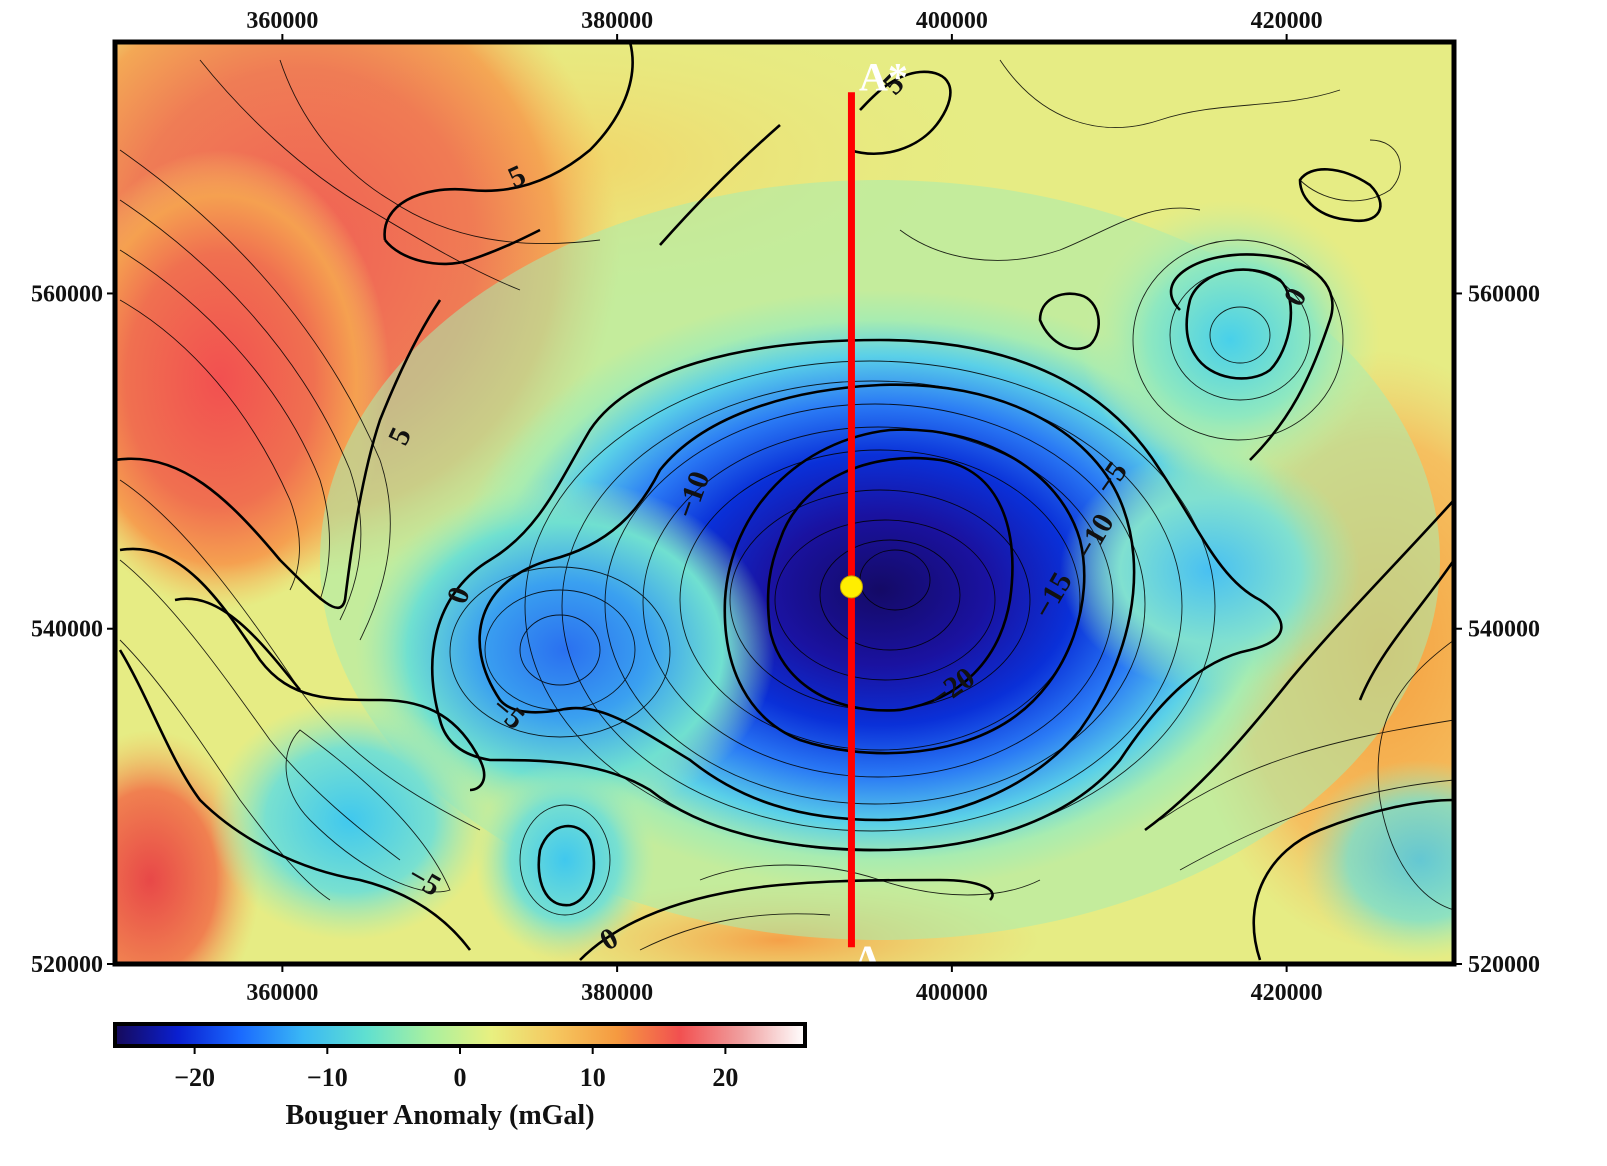 This screenshot has width=1607, height=1166. I want to click on y-tick-label-left: 520000, so click(67, 965).